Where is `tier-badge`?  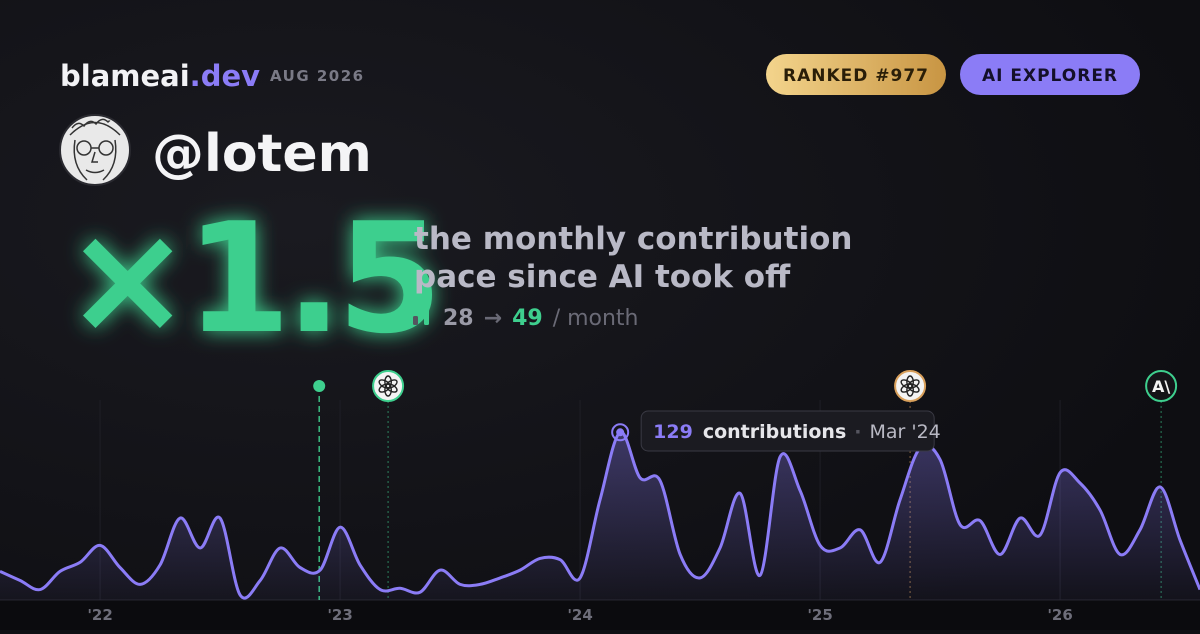
tier-badge is located at coordinates (1050, 74).